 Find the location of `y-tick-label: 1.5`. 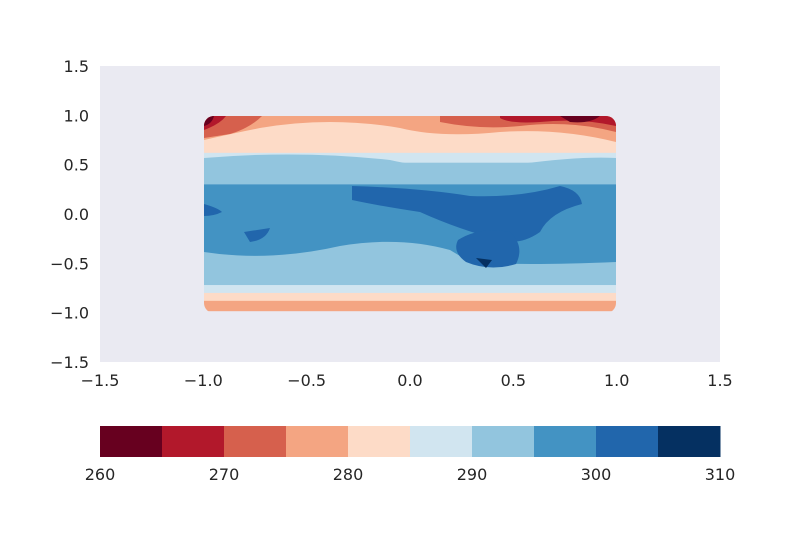

y-tick-label: 1.5 is located at coordinates (76, 66).